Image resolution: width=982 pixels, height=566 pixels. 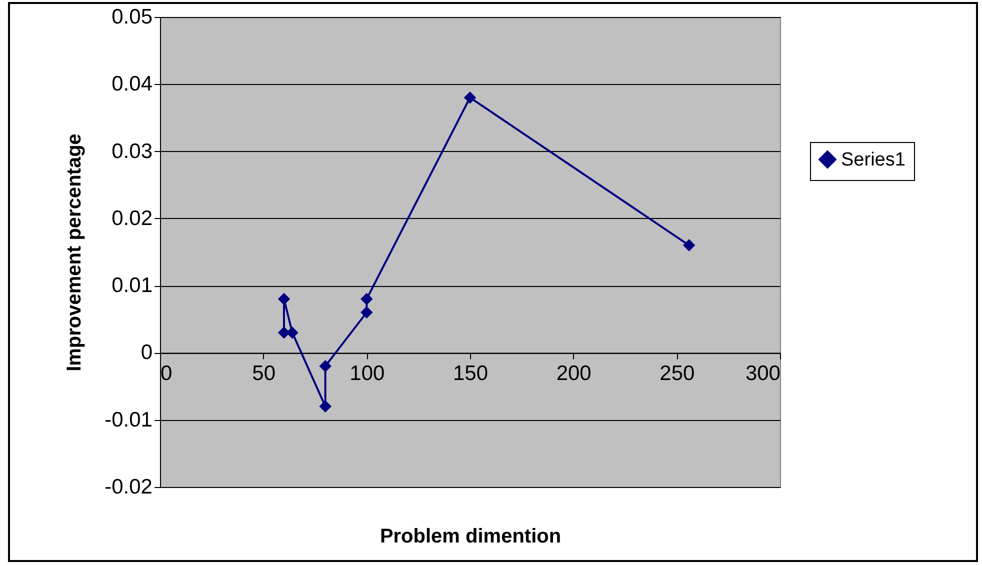 I want to click on y-tick-label: 0.01, so click(x=132, y=286).